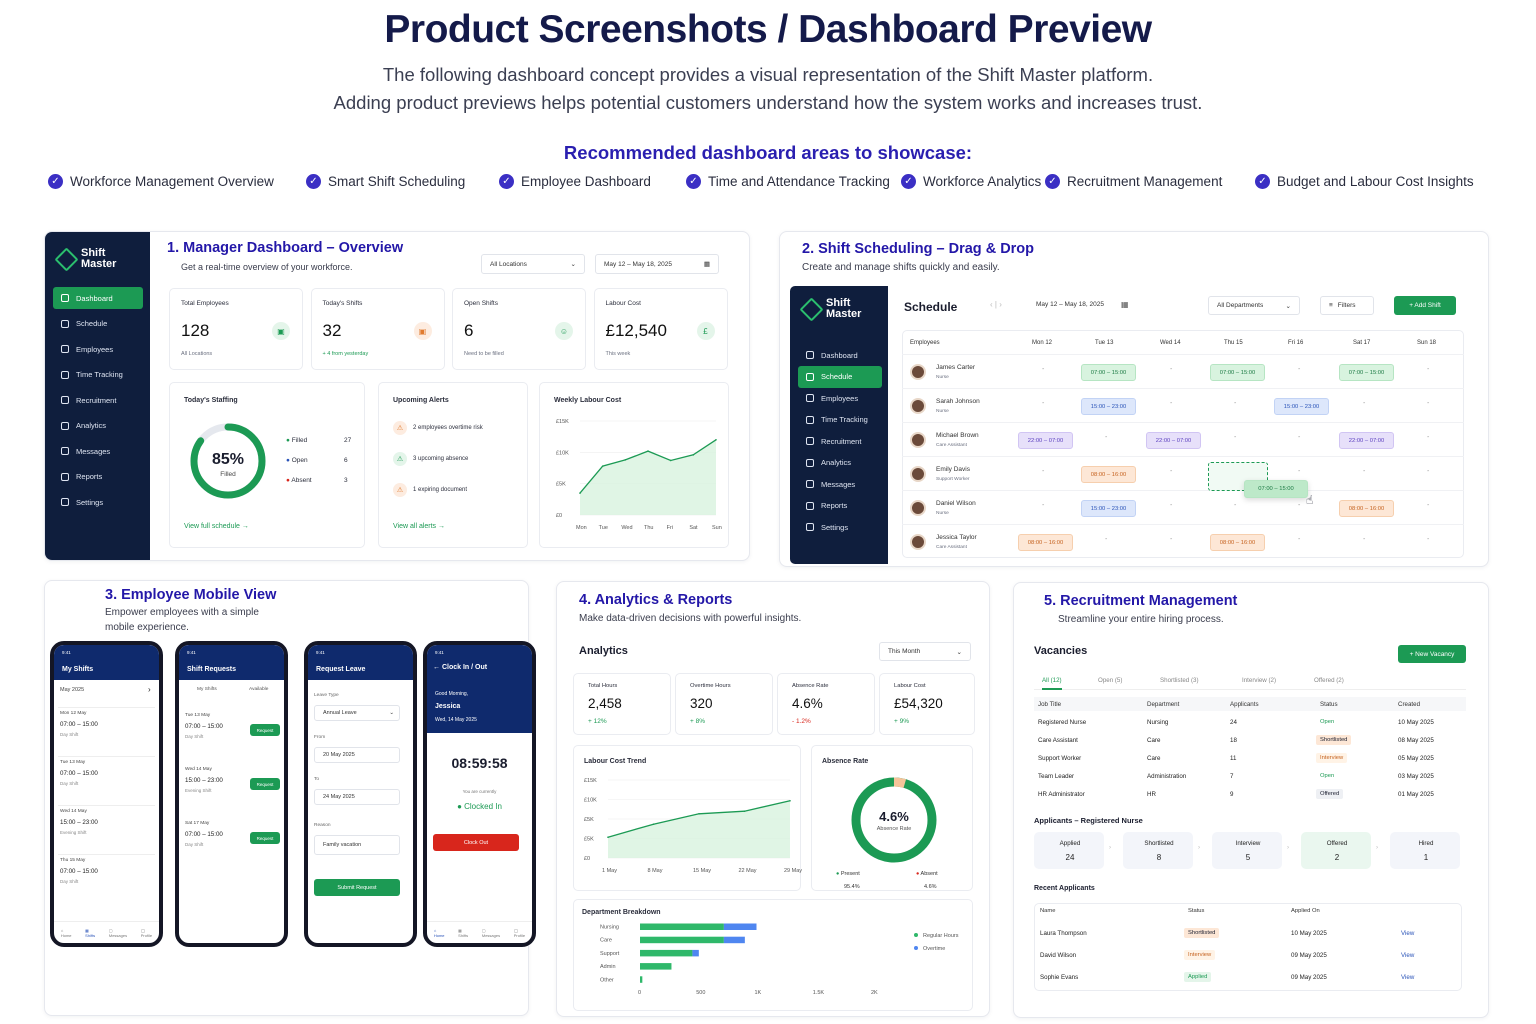  What do you see at coordinates (1432, 654) in the screenshot?
I see `new-vacancy-button: + New Vacancy` at bounding box center [1432, 654].